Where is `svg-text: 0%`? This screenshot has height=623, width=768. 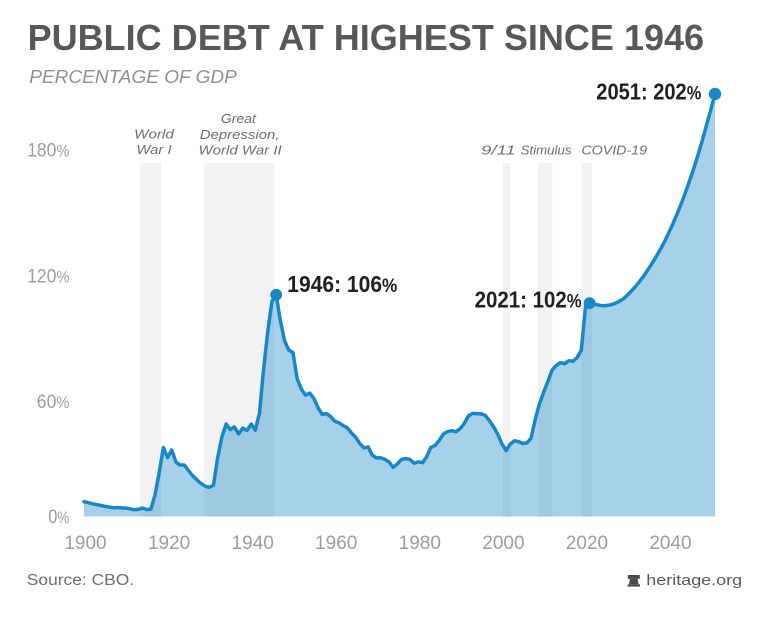
svg-text: 0% is located at coordinates (58, 517).